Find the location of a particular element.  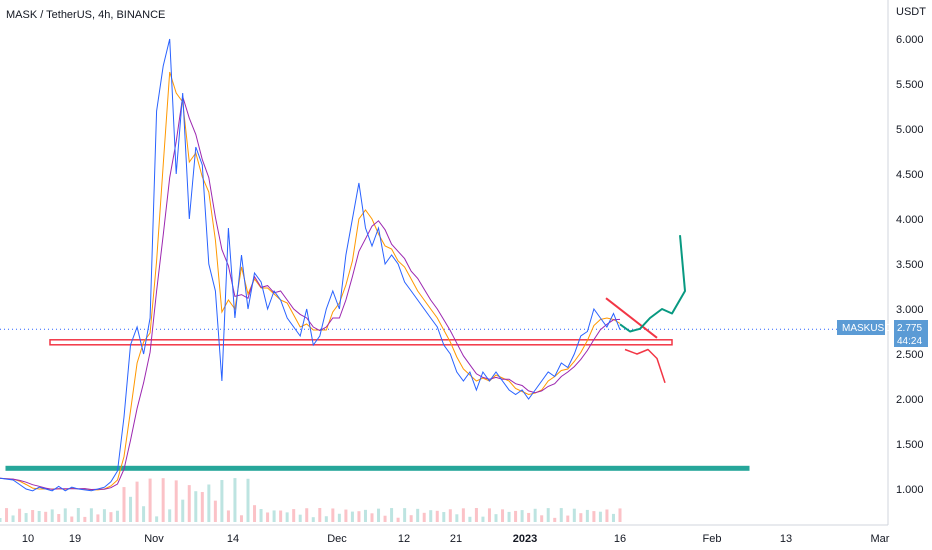

x-tick-label: 2023 is located at coordinates (525, 539).